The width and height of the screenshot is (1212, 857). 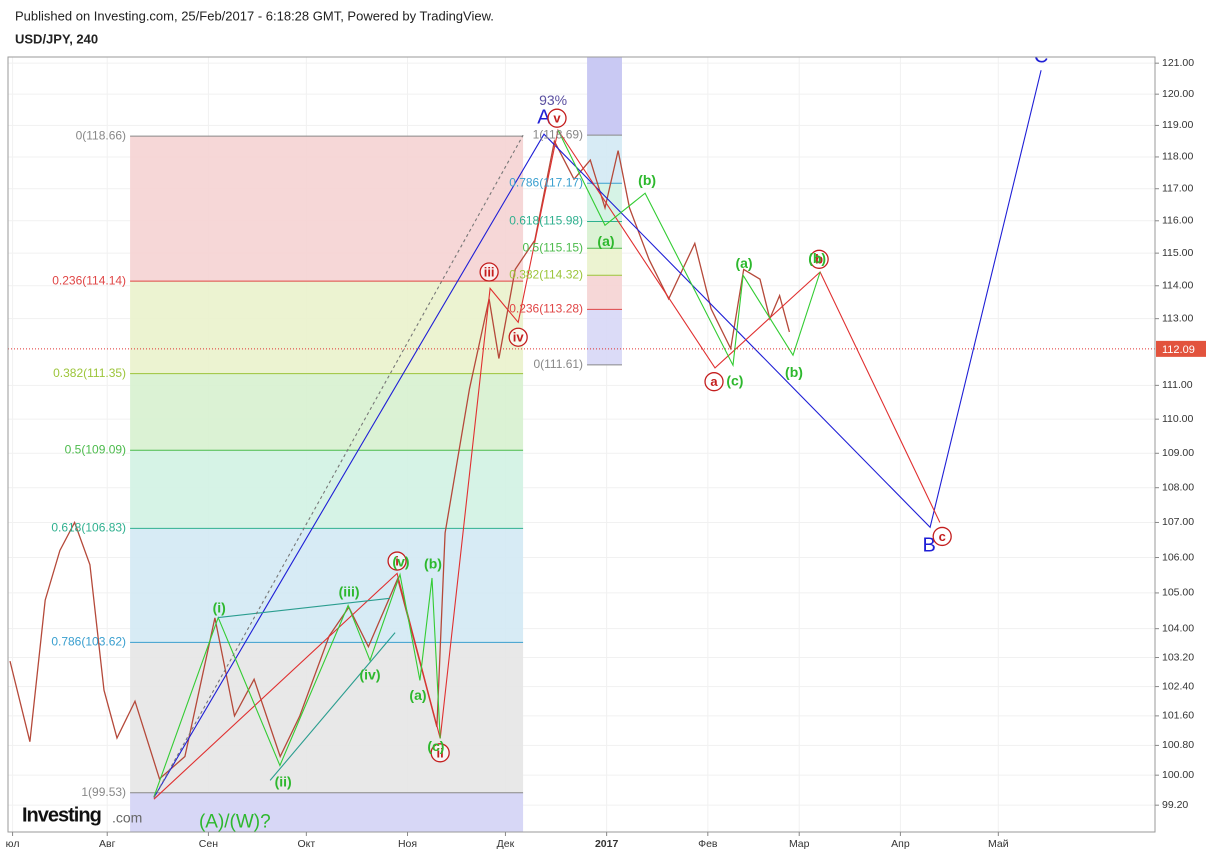 I want to click on y-tick-label: 100.00, so click(x=1178, y=775).